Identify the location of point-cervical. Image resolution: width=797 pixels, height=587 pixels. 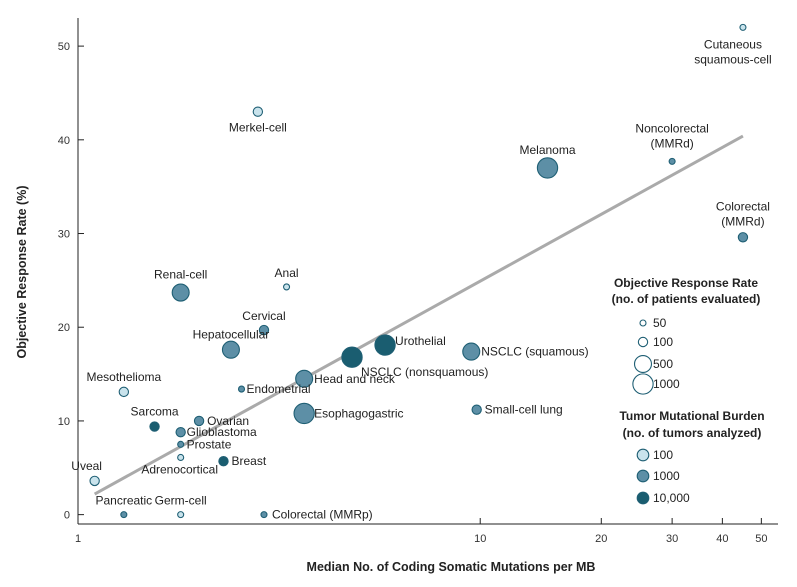
(264, 330).